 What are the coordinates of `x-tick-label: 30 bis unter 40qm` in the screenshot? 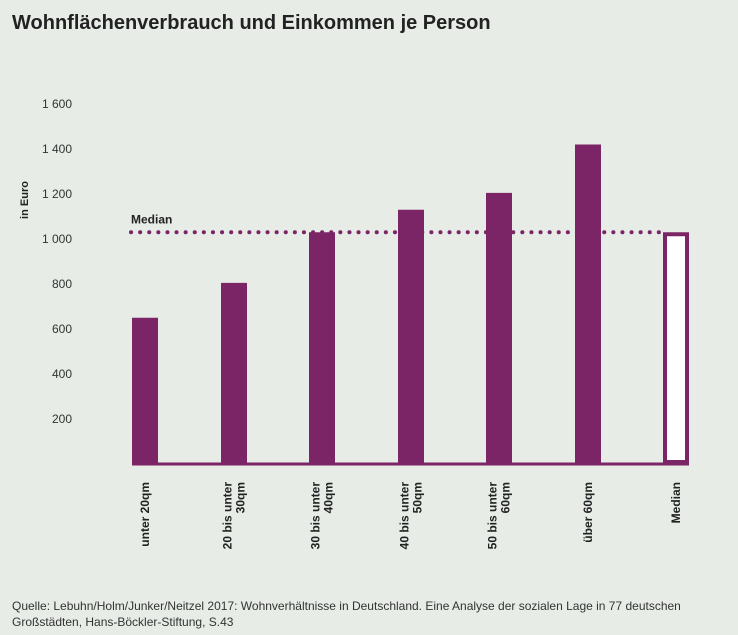 It's located at (322, 516).